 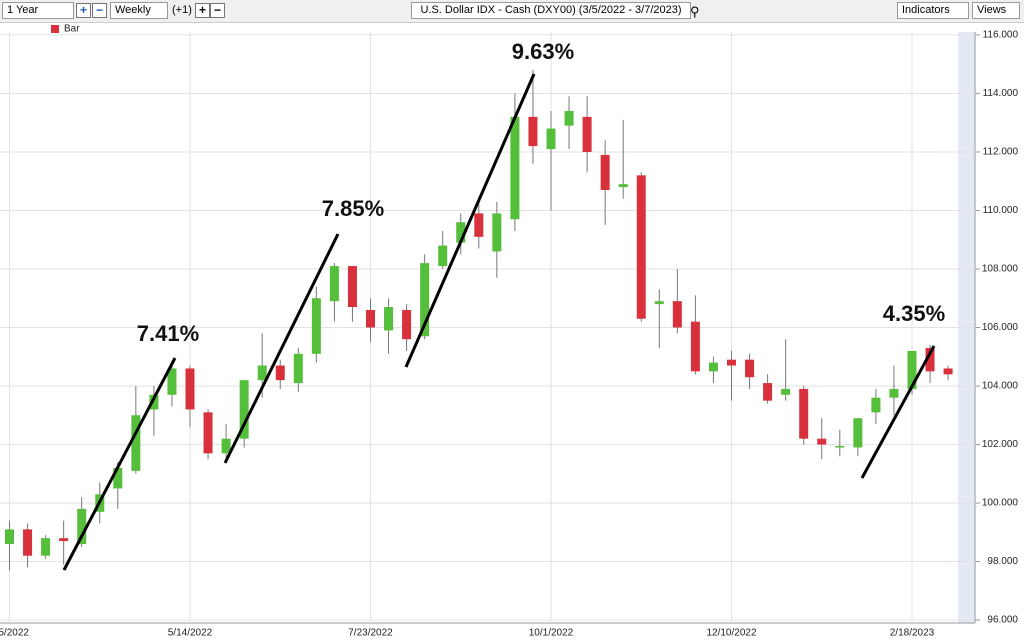 What do you see at coordinates (38, 10) in the screenshot?
I see `period-select: 1 Year` at bounding box center [38, 10].